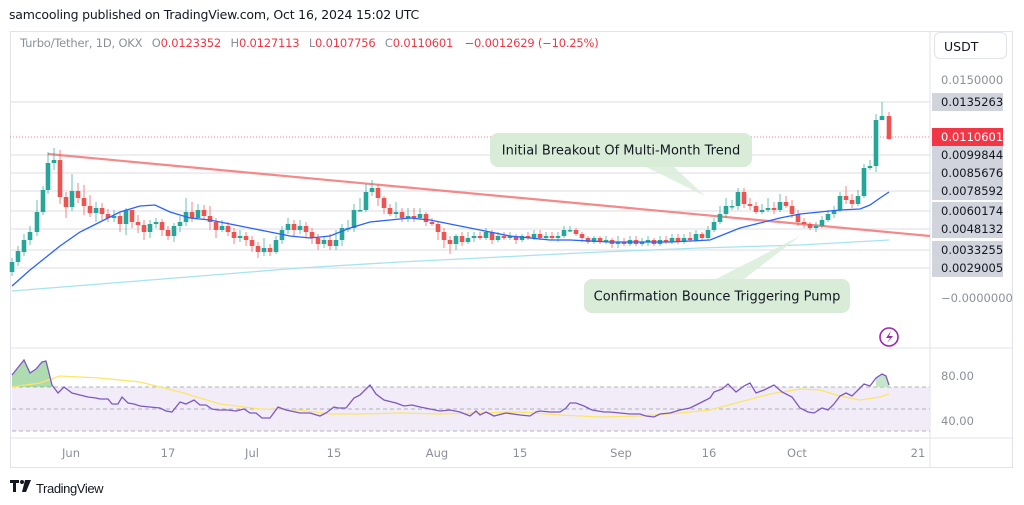  I want to click on rsi-line, so click(450, 388).